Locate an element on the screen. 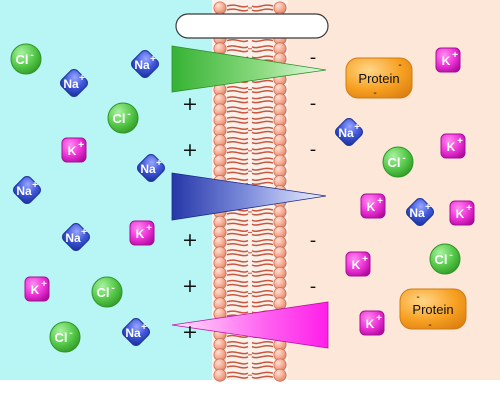 Image resolution: width=500 pixels, height=400 pixels. chloride-ion: Cl - is located at coordinates (65, 337).